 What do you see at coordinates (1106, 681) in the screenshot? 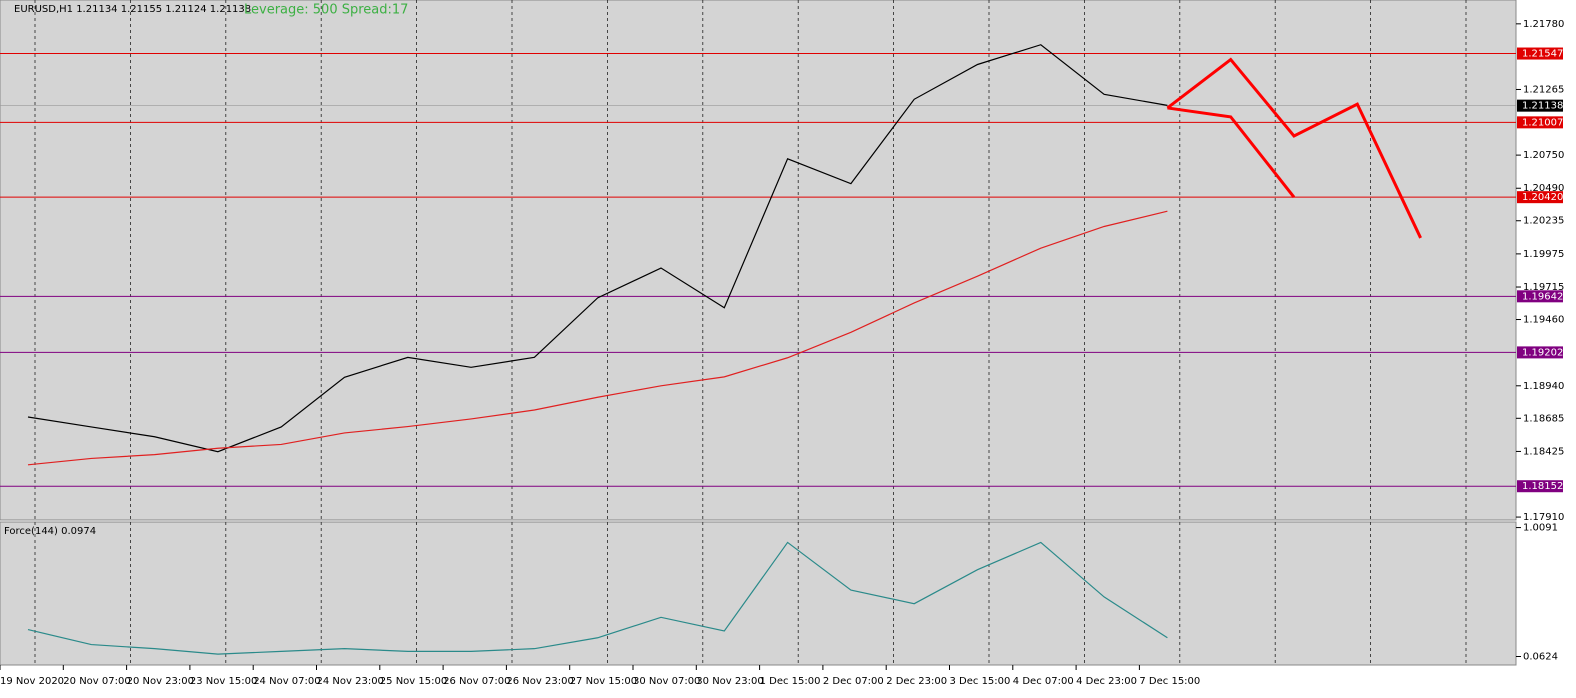
I see `x-tick-label: 4 Dec 23:00` at bounding box center [1106, 681].